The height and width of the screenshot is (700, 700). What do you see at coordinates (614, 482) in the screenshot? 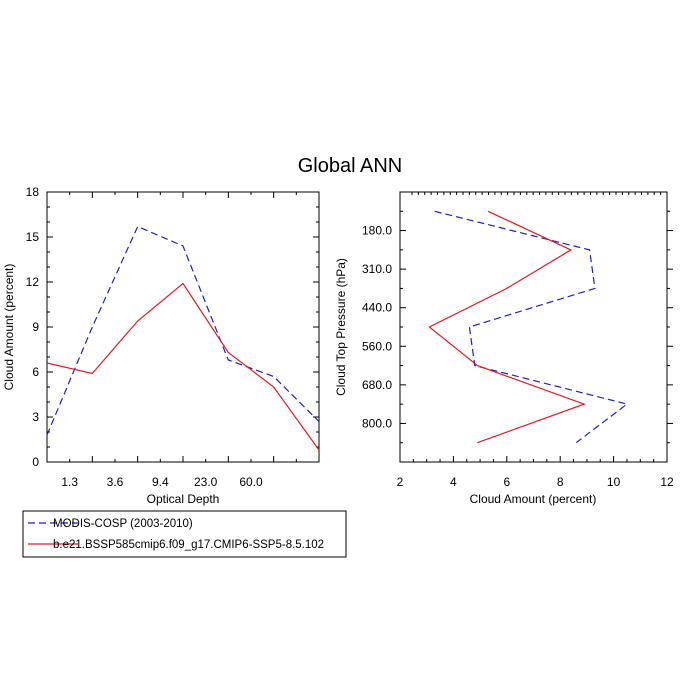
I see `right-x-tick-label: 10` at bounding box center [614, 482].